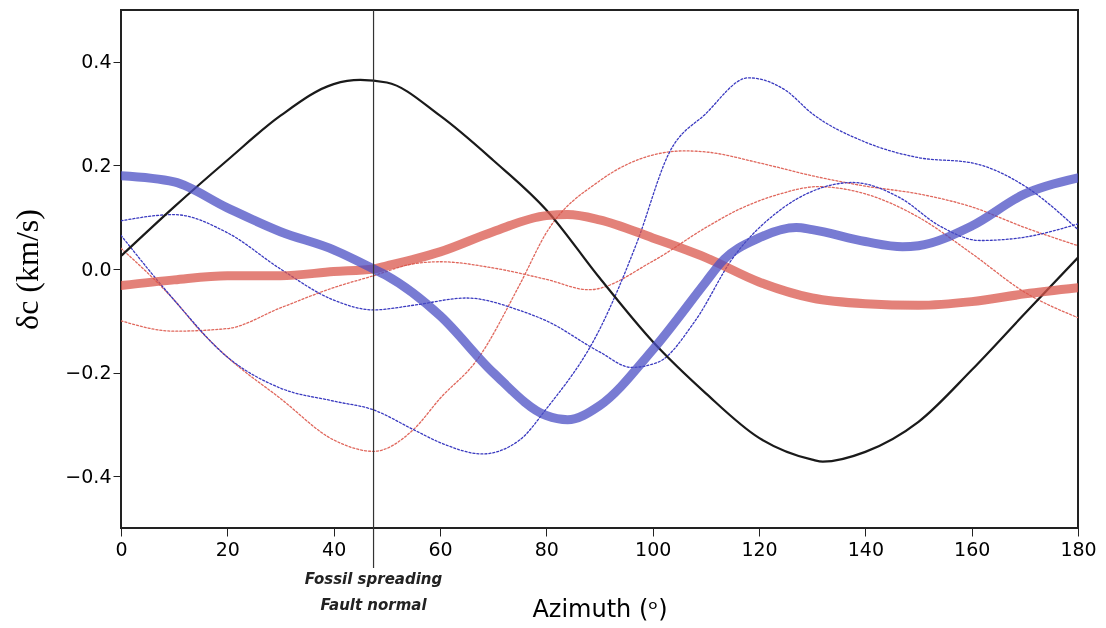 The height and width of the screenshot is (628, 1106). Describe the element at coordinates (227, 548) in the screenshot. I see `x-tick-label: 20` at that location.